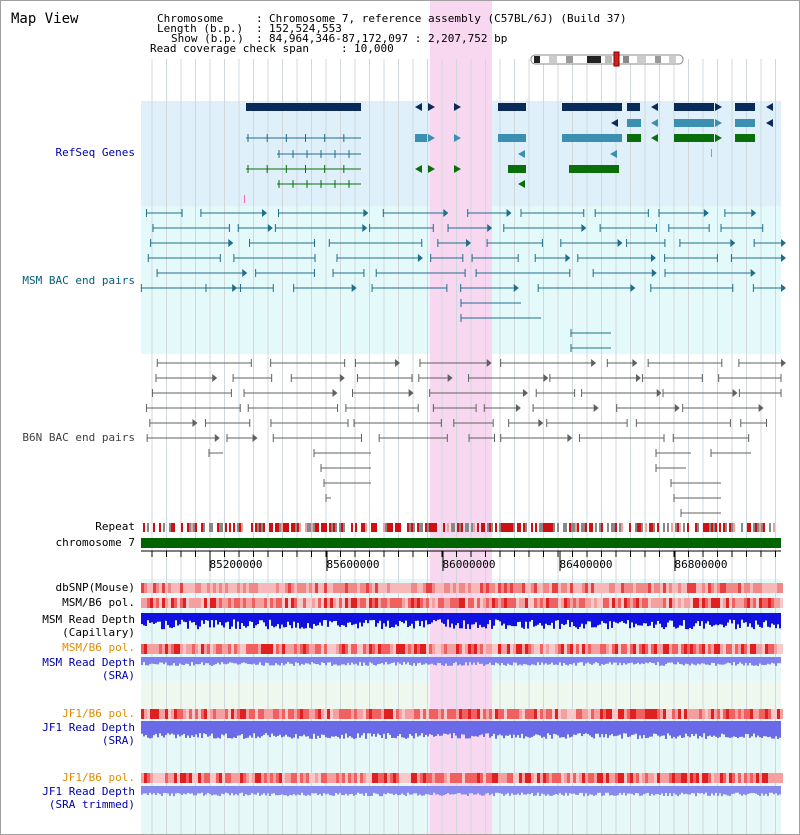  What do you see at coordinates (78, 280) in the screenshot?
I see `track-label-msm-bac: MSM BAC end pairs` at bounding box center [78, 280].